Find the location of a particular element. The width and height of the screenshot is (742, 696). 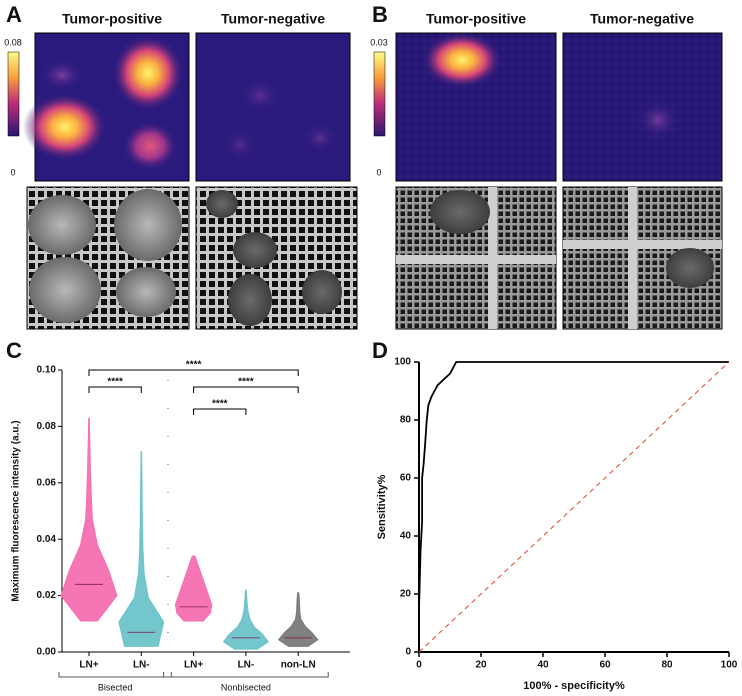

x-tick-label: 60 is located at coordinates (605, 665).